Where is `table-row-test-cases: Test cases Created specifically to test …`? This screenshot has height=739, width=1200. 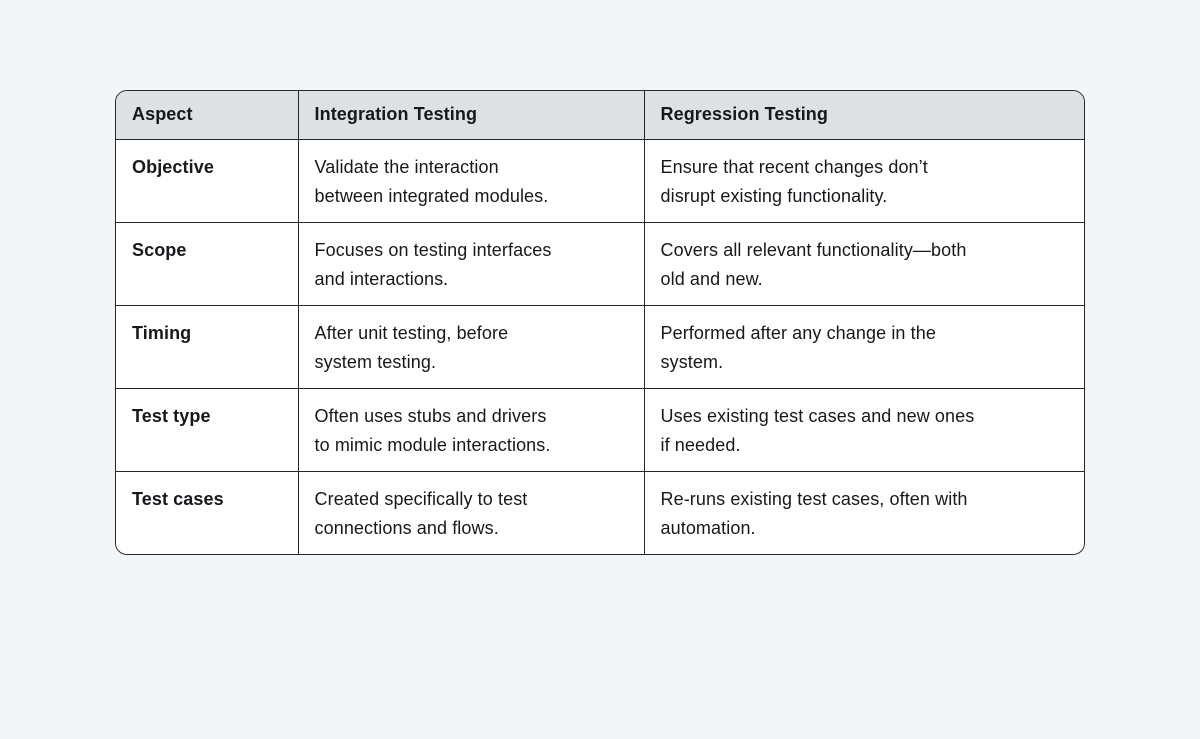 table-row-test-cases: Test cases Created specifically to test … is located at coordinates (600, 512).